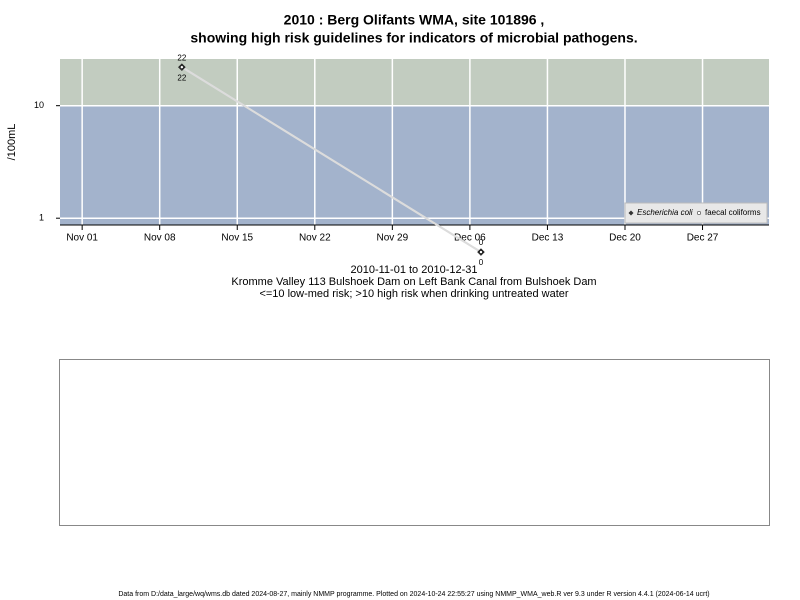 The width and height of the screenshot is (800, 600). Describe the element at coordinates (470, 238) in the screenshot. I see `x-tick-label: Dec 06` at that location.